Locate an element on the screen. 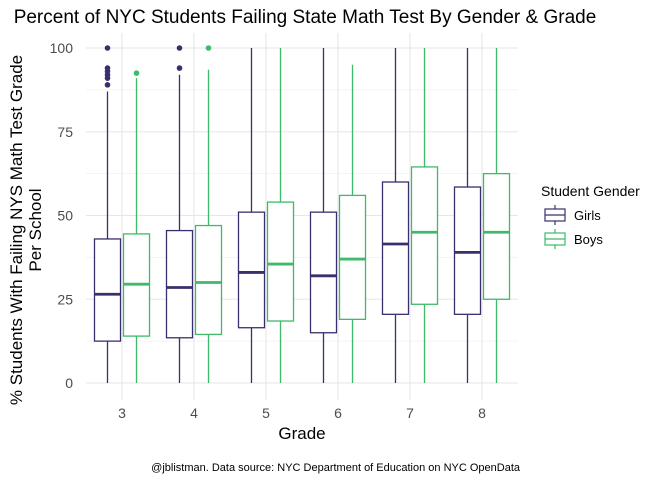 The height and width of the screenshot is (480, 672). y-tick-label: 50 is located at coordinates (65, 216).